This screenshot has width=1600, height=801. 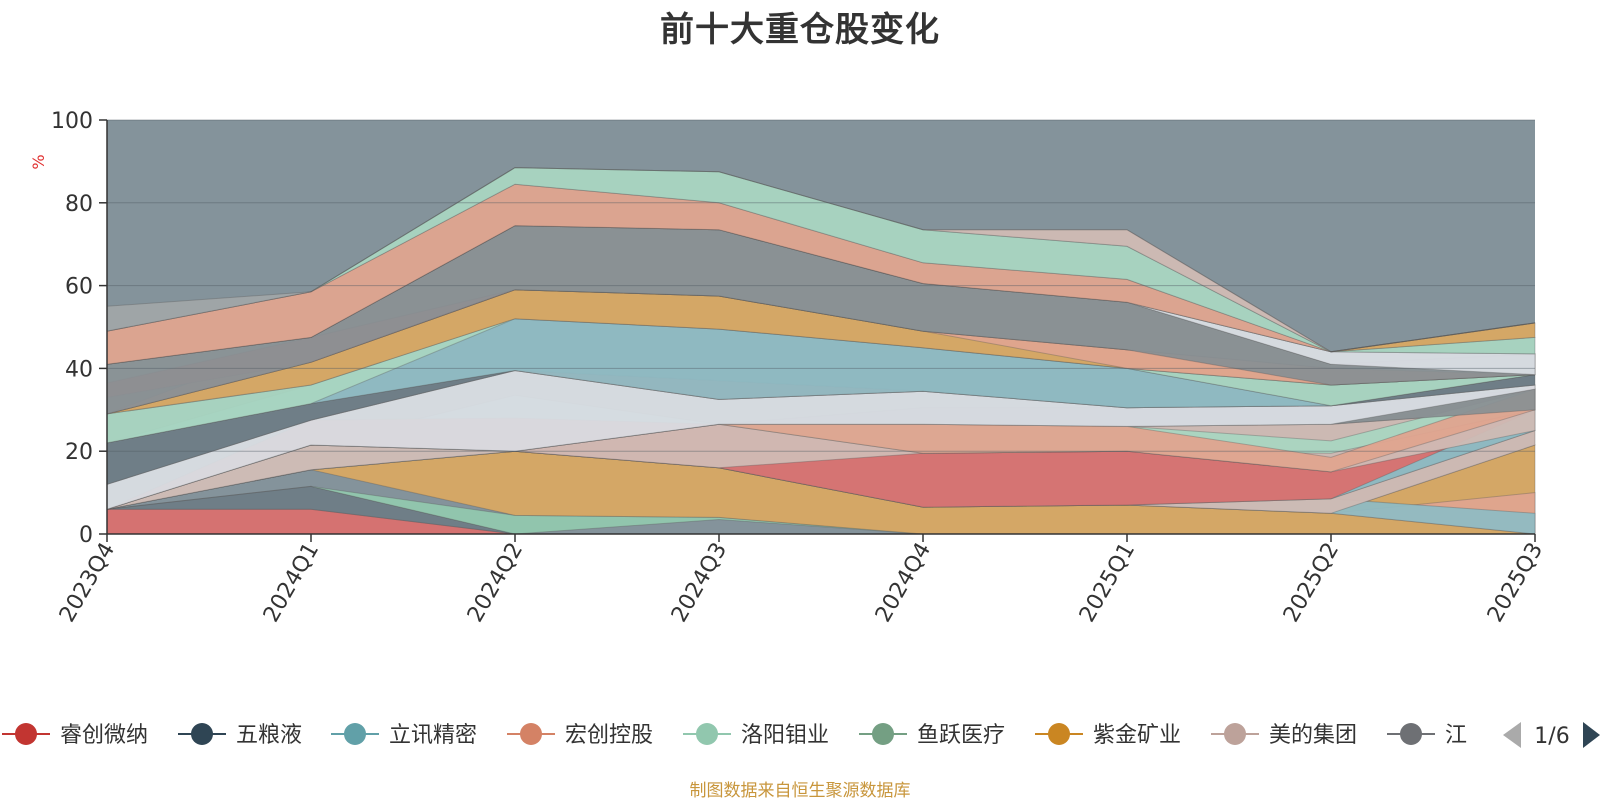 I want to click on legend-item: 鱼跃医疗, so click(x=932, y=735).